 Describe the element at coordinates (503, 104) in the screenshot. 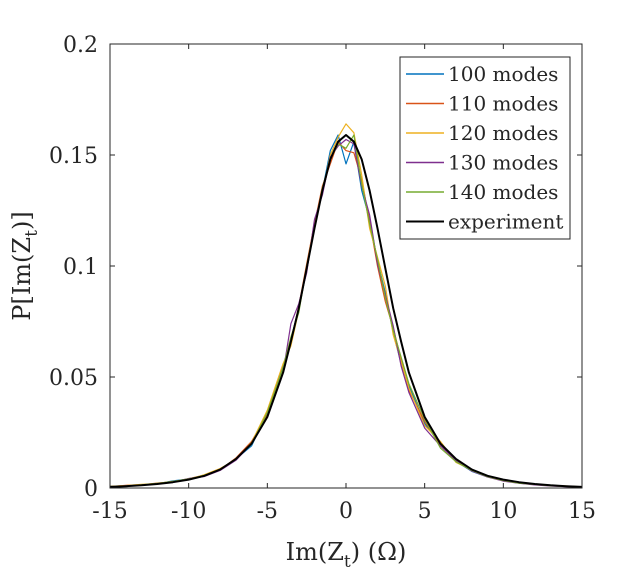

I see `legend-label-1: 110 modes` at that location.